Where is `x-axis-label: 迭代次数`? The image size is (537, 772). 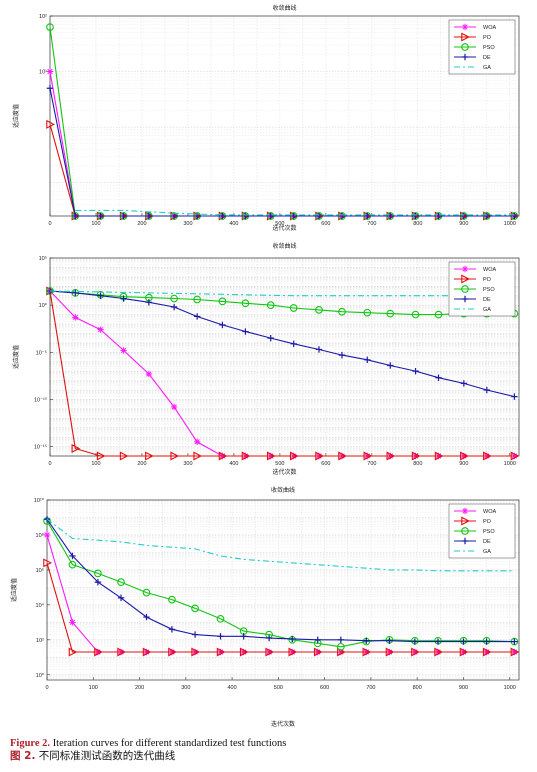 x-axis-label: 迭代次数 is located at coordinates (283, 724).